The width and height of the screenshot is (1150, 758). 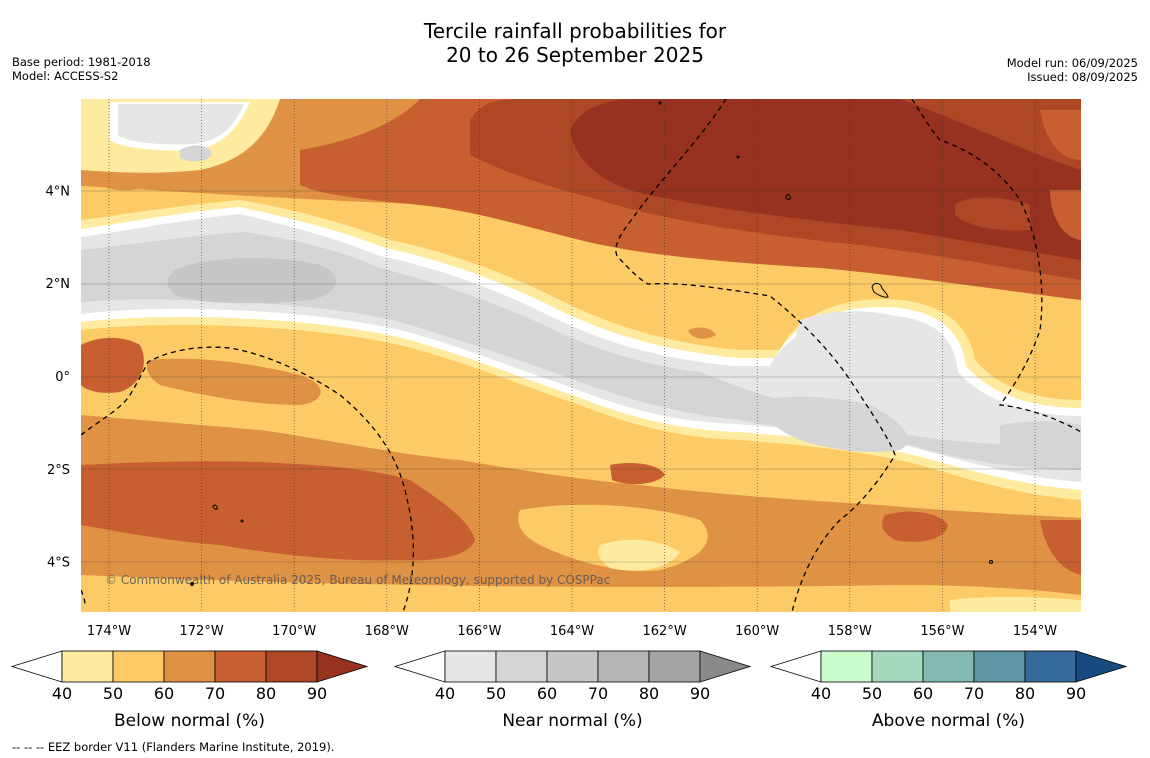 I want to click on eez-border-southwest, so click(x=83, y=597).